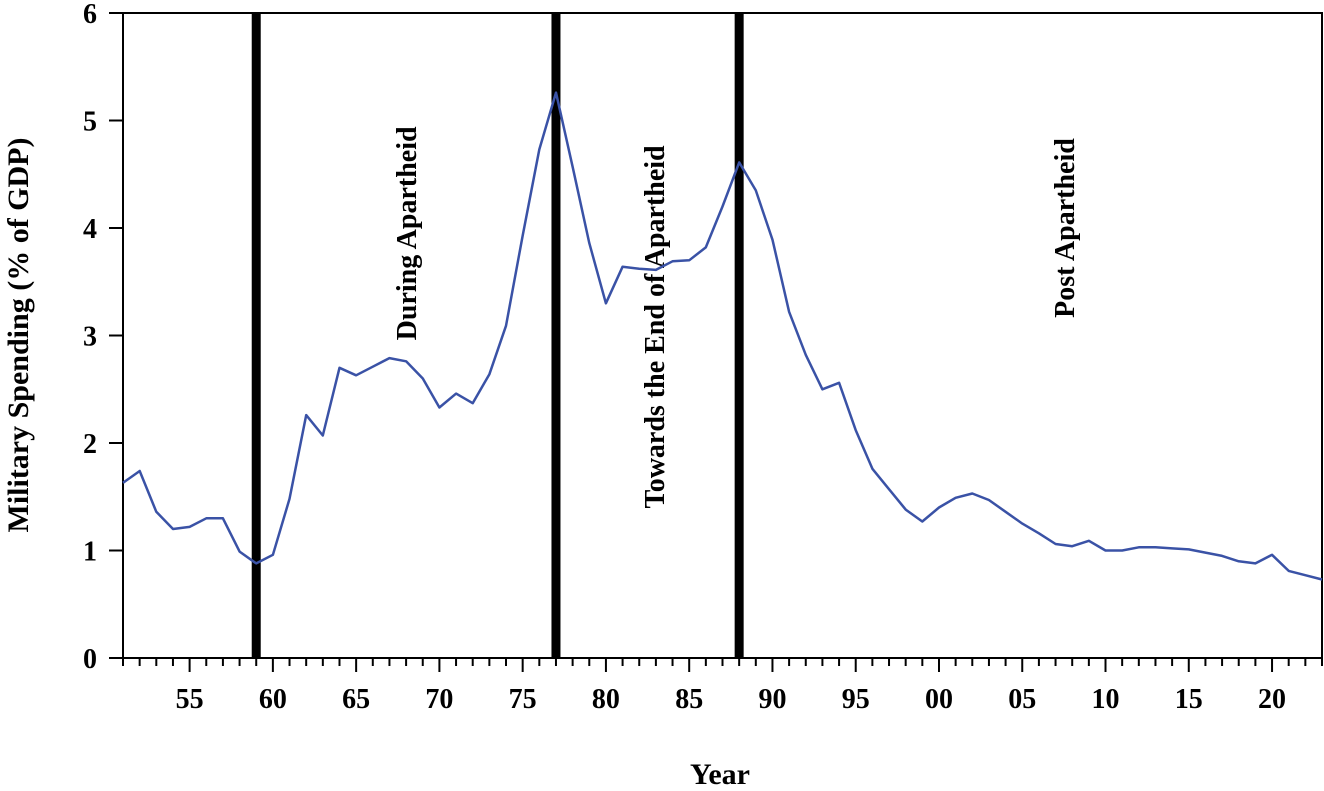  What do you see at coordinates (720, 772) in the screenshot?
I see `x-axis-title: Year` at bounding box center [720, 772].